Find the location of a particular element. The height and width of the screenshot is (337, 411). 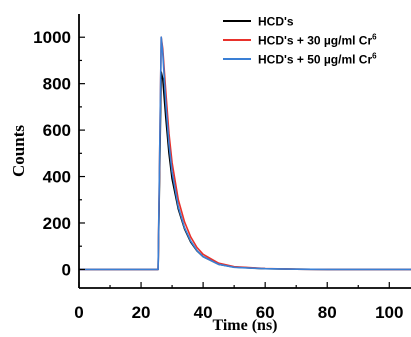

y-tick-label: 600 is located at coordinates (57, 130).